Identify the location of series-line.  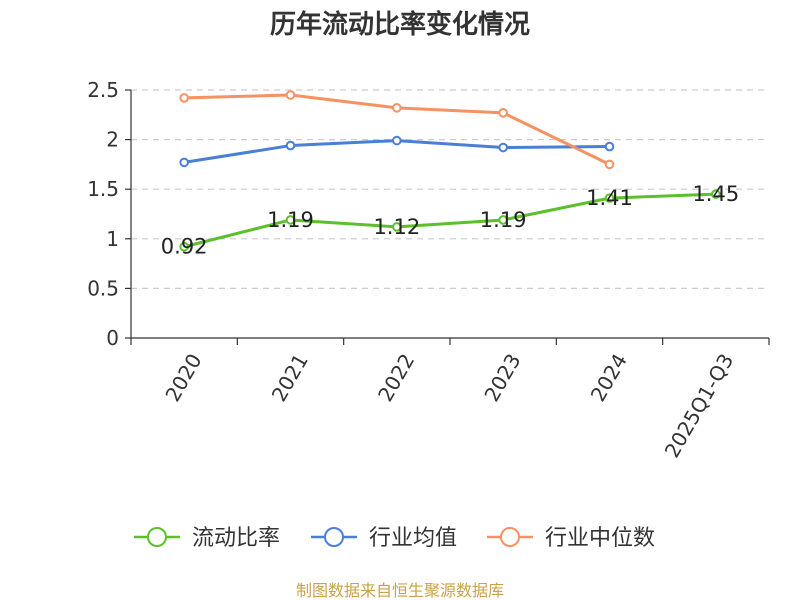
(449, 220).